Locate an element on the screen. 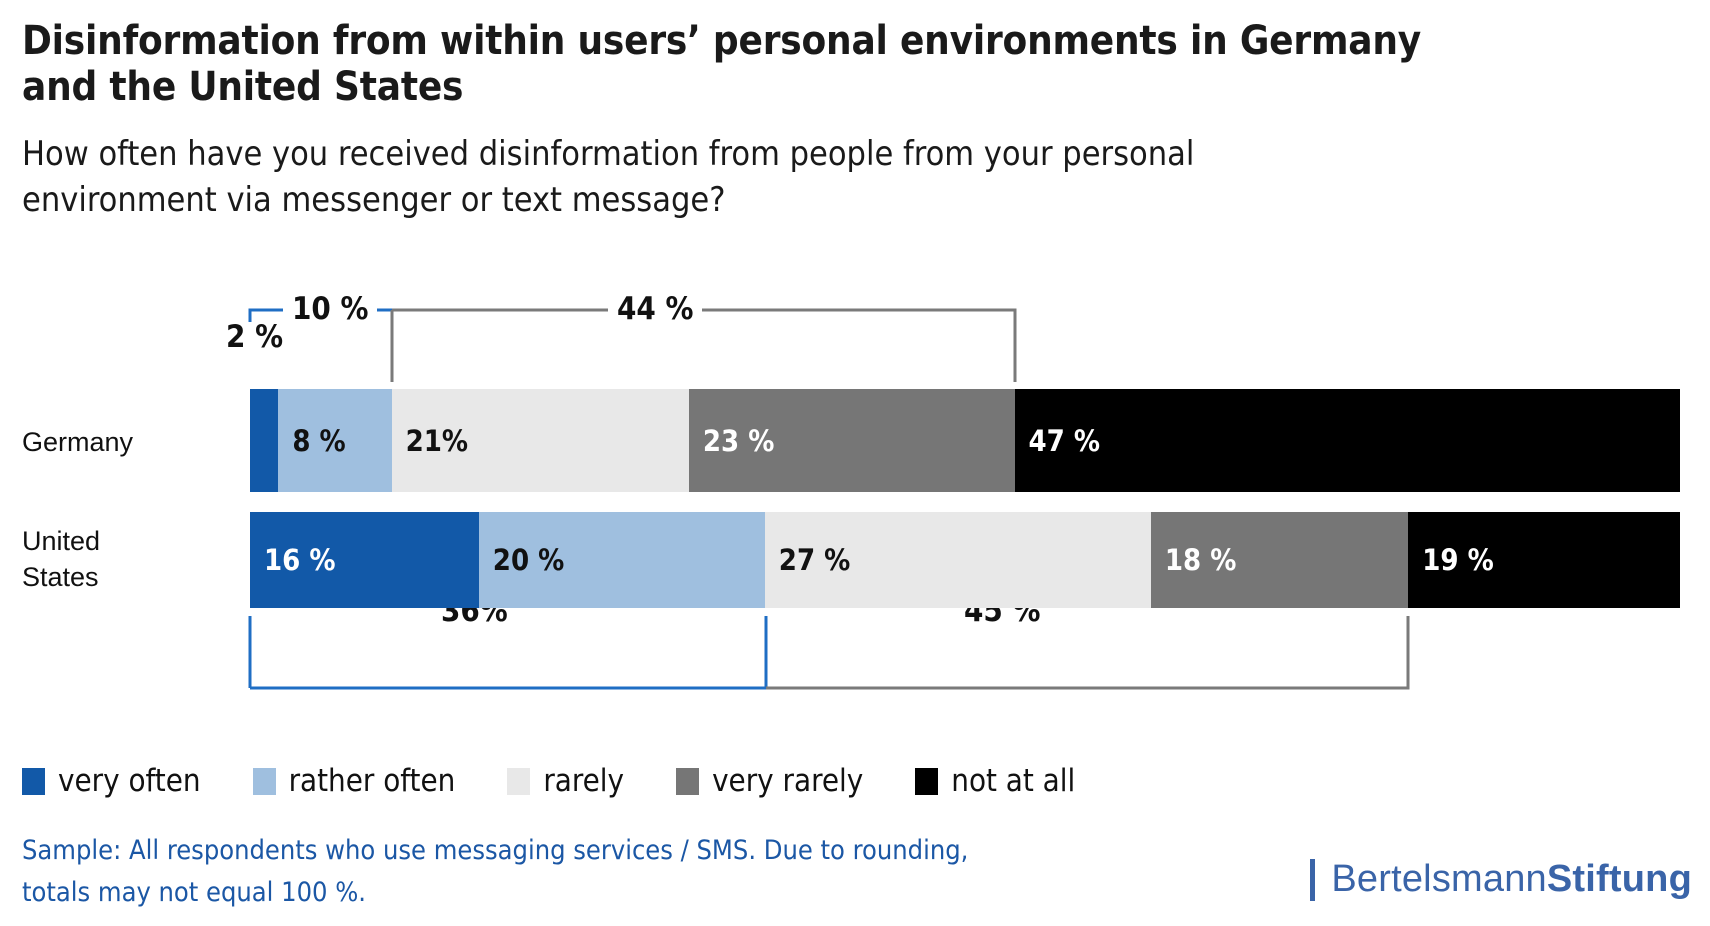 This screenshot has height=926, width=1710. legend-item: very rarely is located at coordinates (769, 781).